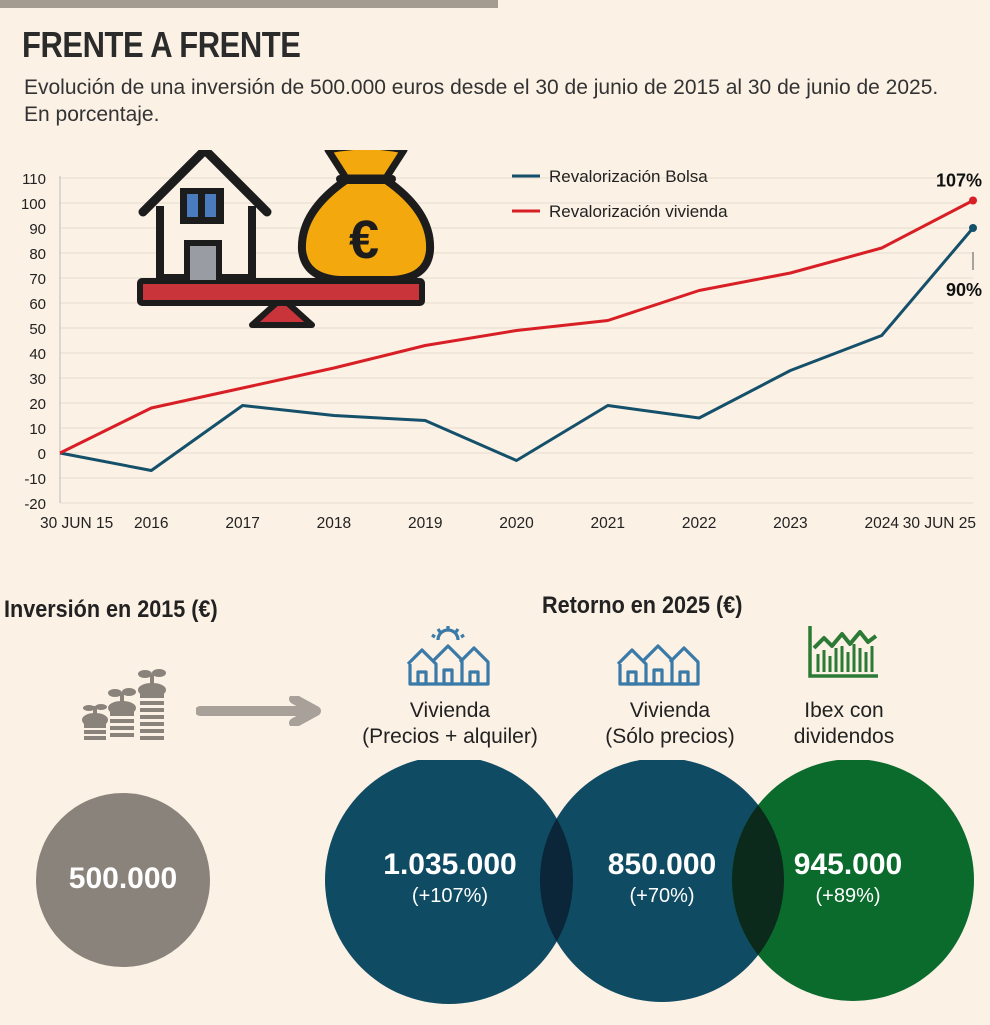 This screenshot has height=1025, width=990. I want to click on return-label-3: Ibex con dividendos, so click(844, 724).